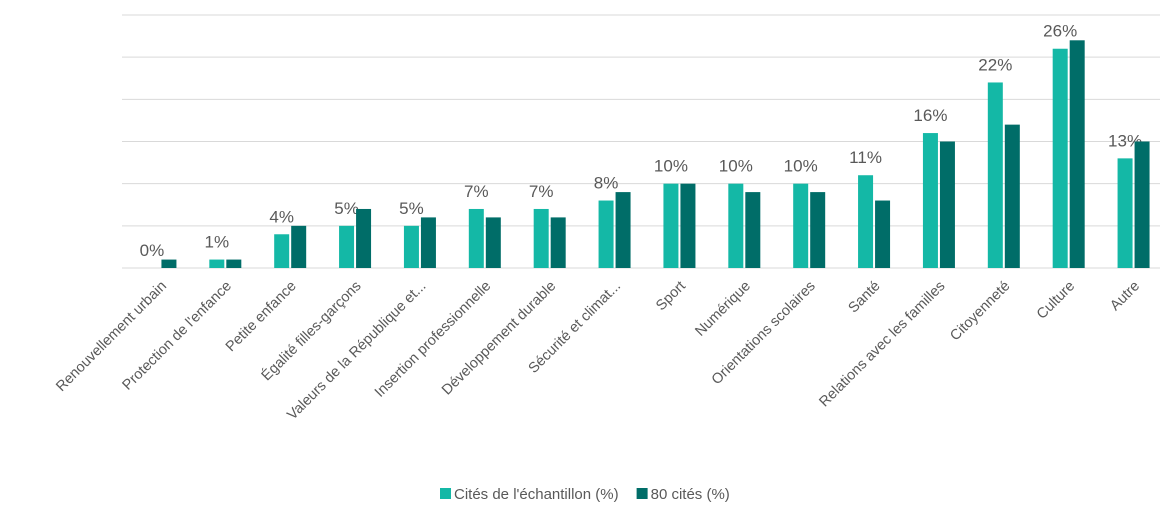  I want to click on legend-label: Cités de l'échantillon (%), so click(536, 494).